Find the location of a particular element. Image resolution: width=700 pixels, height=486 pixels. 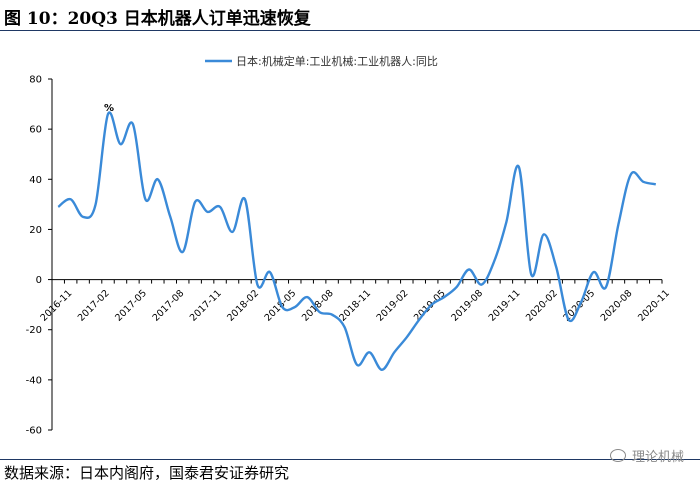

x-tick-label: 2018-02 is located at coordinates (243, 306).